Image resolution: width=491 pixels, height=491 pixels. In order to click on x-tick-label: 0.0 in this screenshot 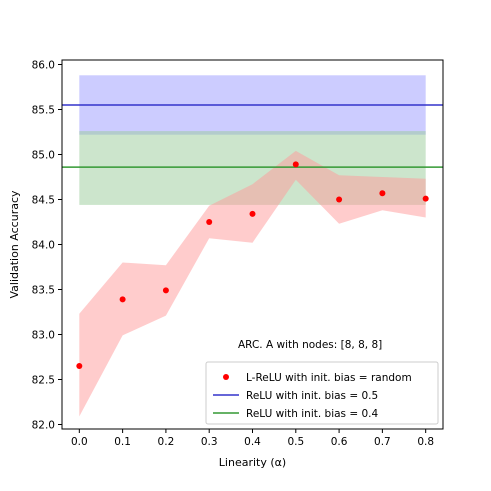, I will do `click(79, 442)`.